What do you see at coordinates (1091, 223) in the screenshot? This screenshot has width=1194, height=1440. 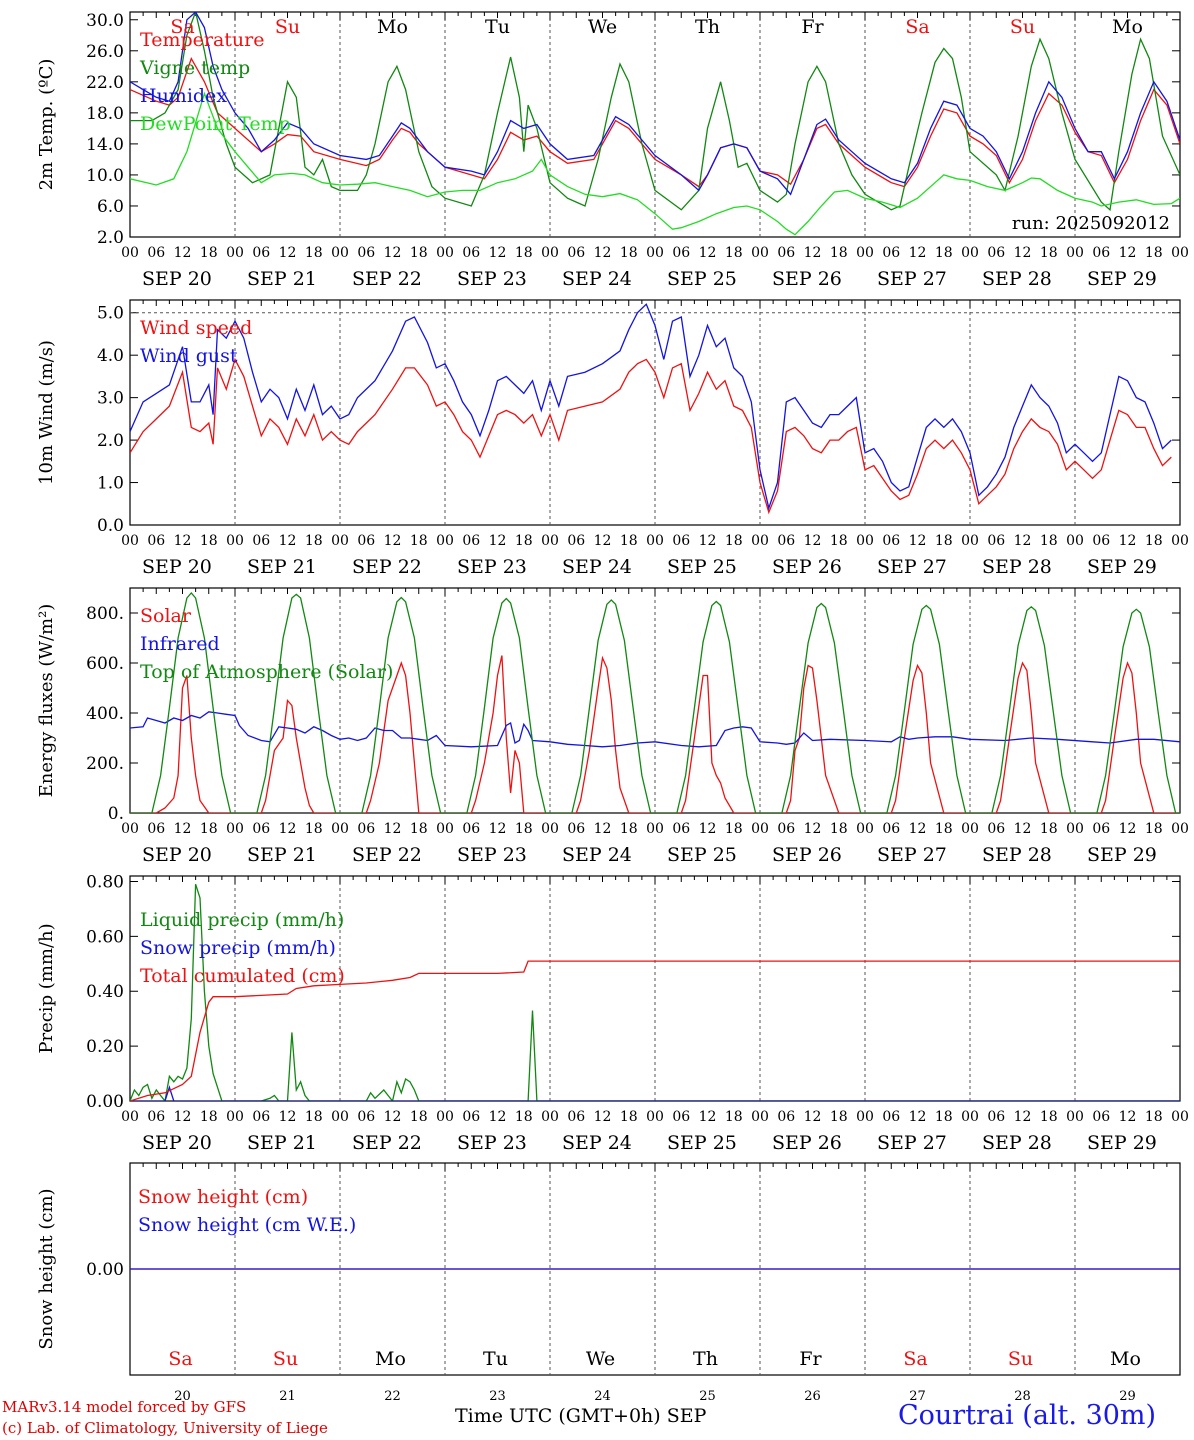 I see `run-label: run: 2025092012` at bounding box center [1091, 223].